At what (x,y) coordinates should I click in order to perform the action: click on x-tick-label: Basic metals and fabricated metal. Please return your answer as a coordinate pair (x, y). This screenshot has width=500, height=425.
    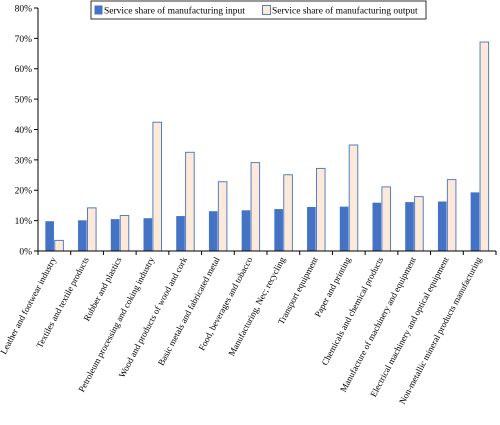
    Looking at the image, I should click on (189, 311).